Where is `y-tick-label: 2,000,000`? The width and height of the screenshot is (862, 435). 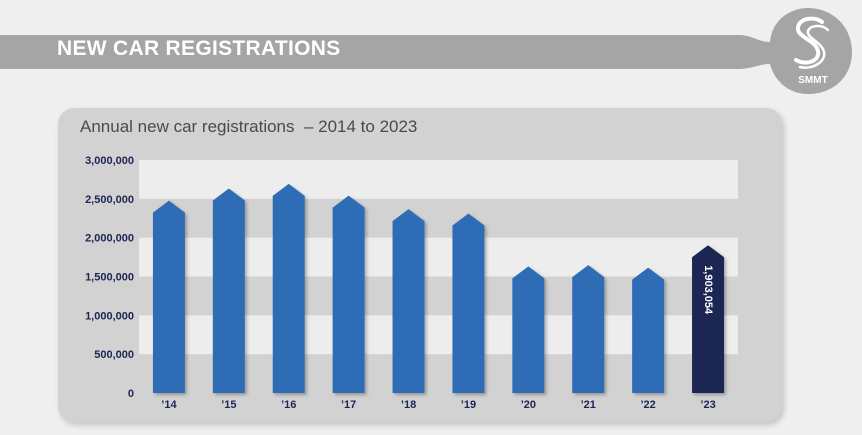
y-tick-label: 2,000,000 is located at coordinates (109, 239).